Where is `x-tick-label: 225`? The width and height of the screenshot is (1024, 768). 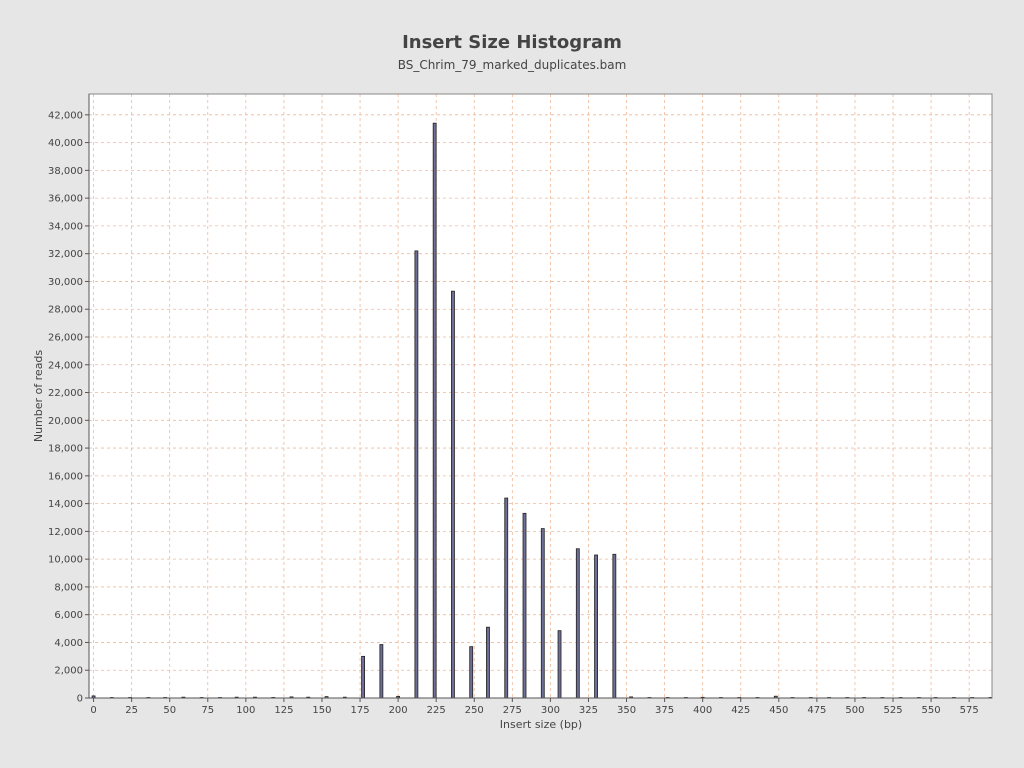
x-tick-label: 225 is located at coordinates (436, 710).